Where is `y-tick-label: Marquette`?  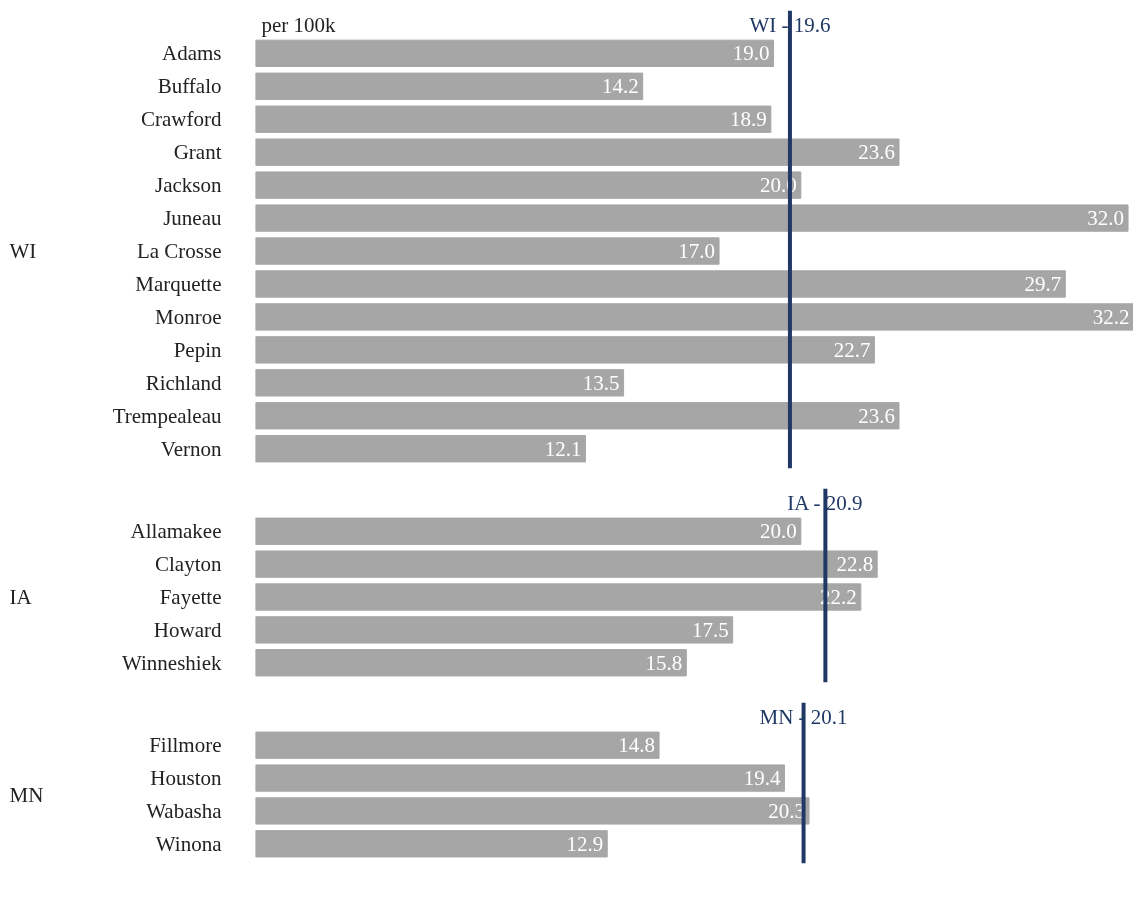 y-tick-label: Marquette is located at coordinates (178, 283).